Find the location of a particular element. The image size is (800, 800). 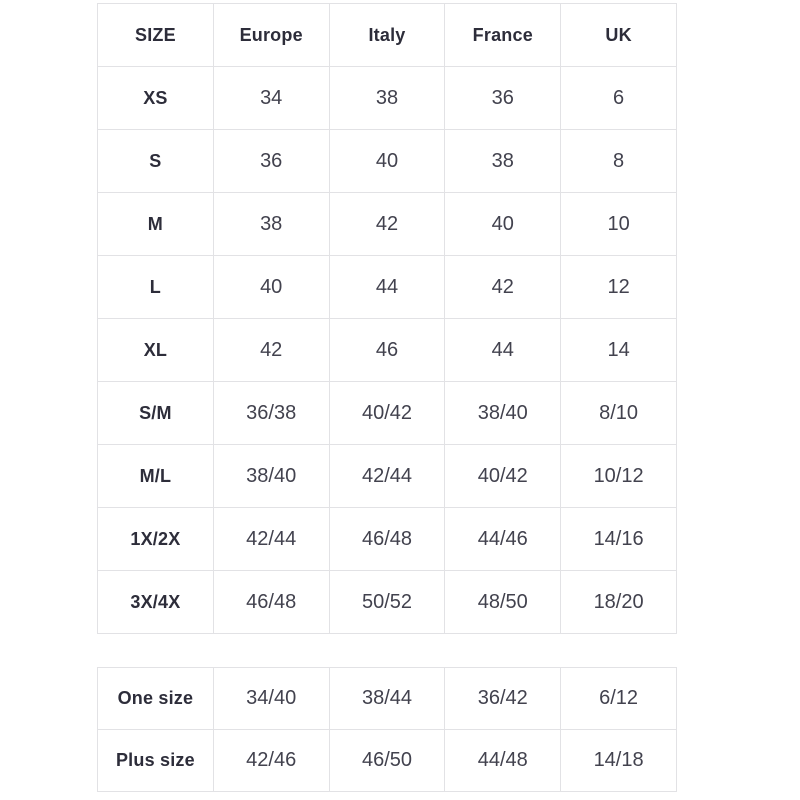

value-cell-europe: 34 is located at coordinates (271, 98).